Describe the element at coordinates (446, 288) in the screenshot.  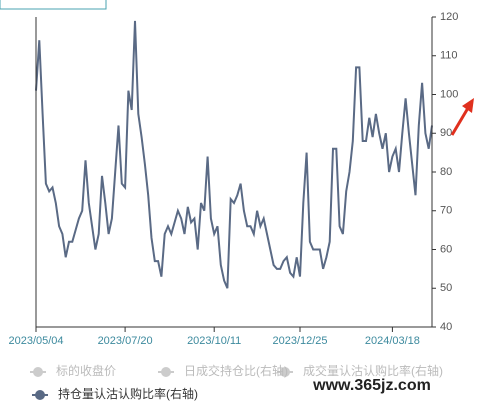
I see `y-tick-label: 50` at that location.